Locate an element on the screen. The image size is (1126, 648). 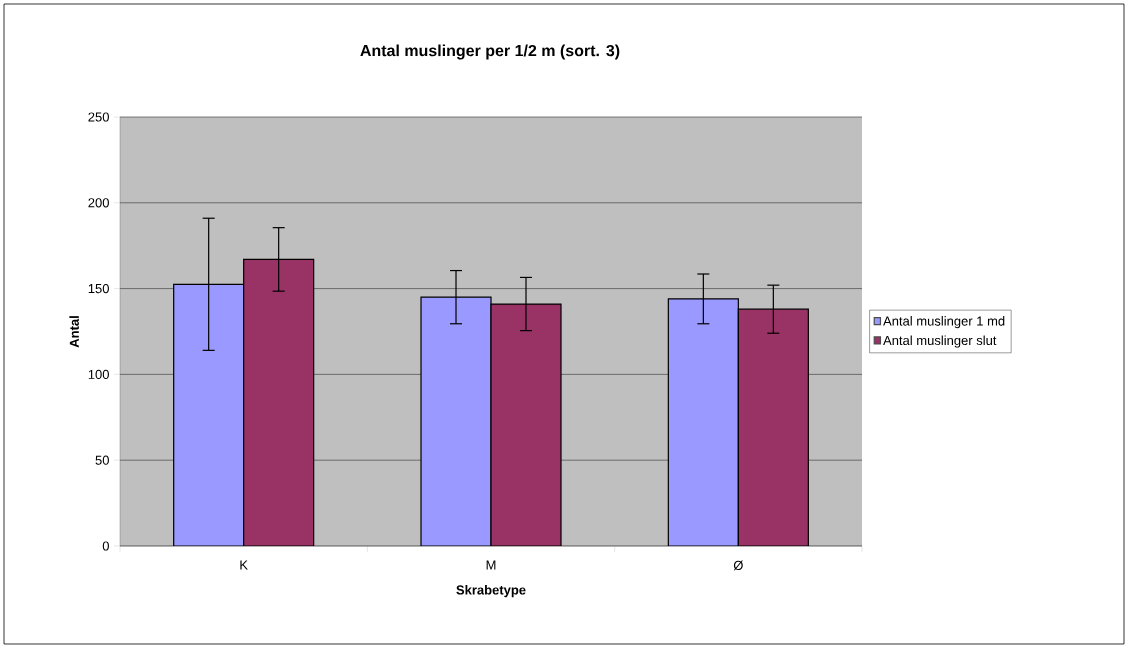
x-axis-title: Skrabetype is located at coordinates (491, 591).